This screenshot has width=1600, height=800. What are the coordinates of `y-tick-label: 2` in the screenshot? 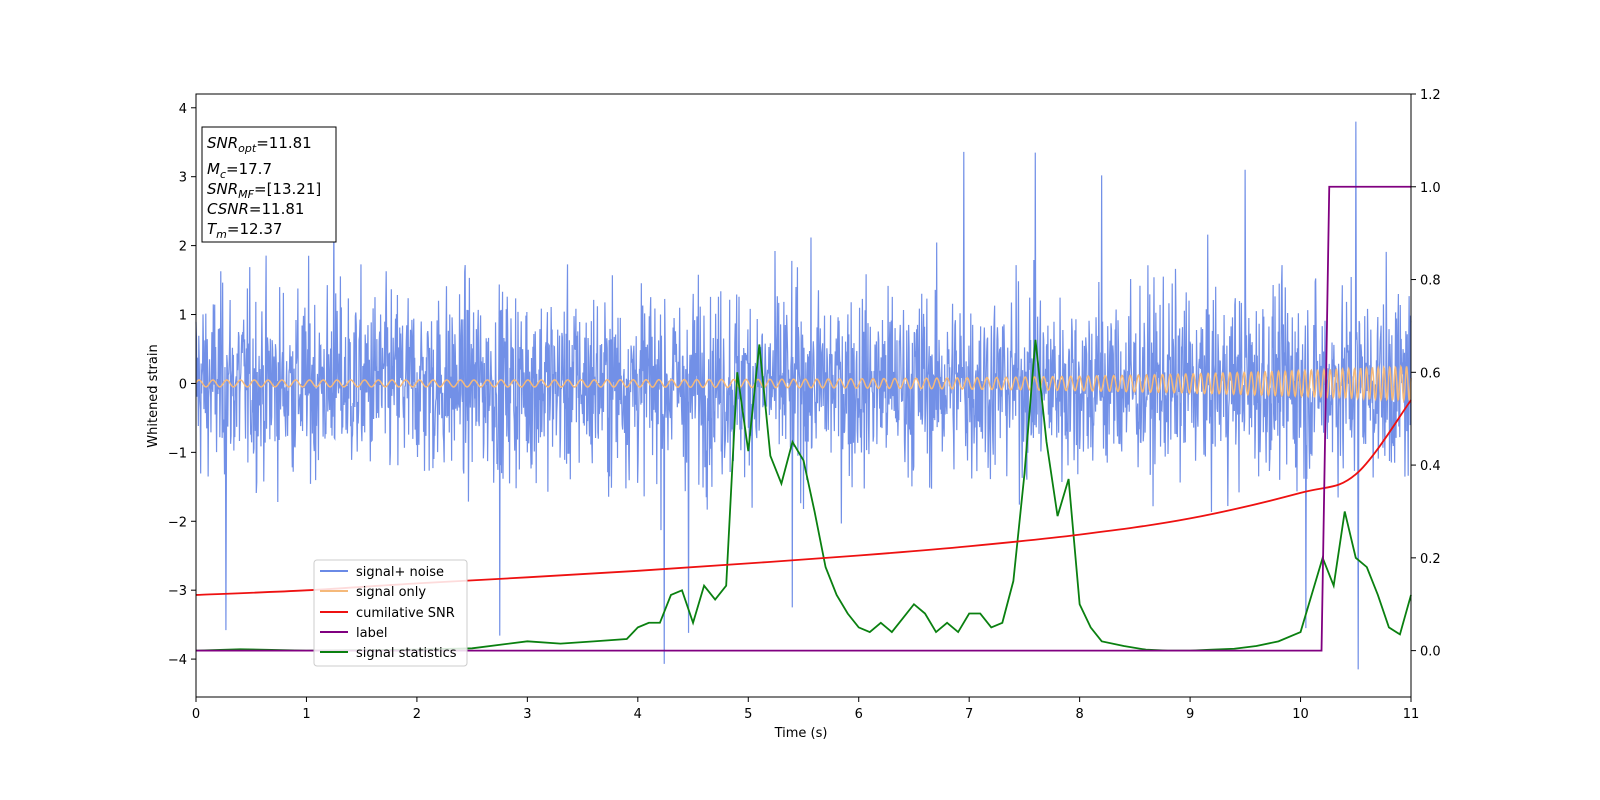 It's located at (183, 247).